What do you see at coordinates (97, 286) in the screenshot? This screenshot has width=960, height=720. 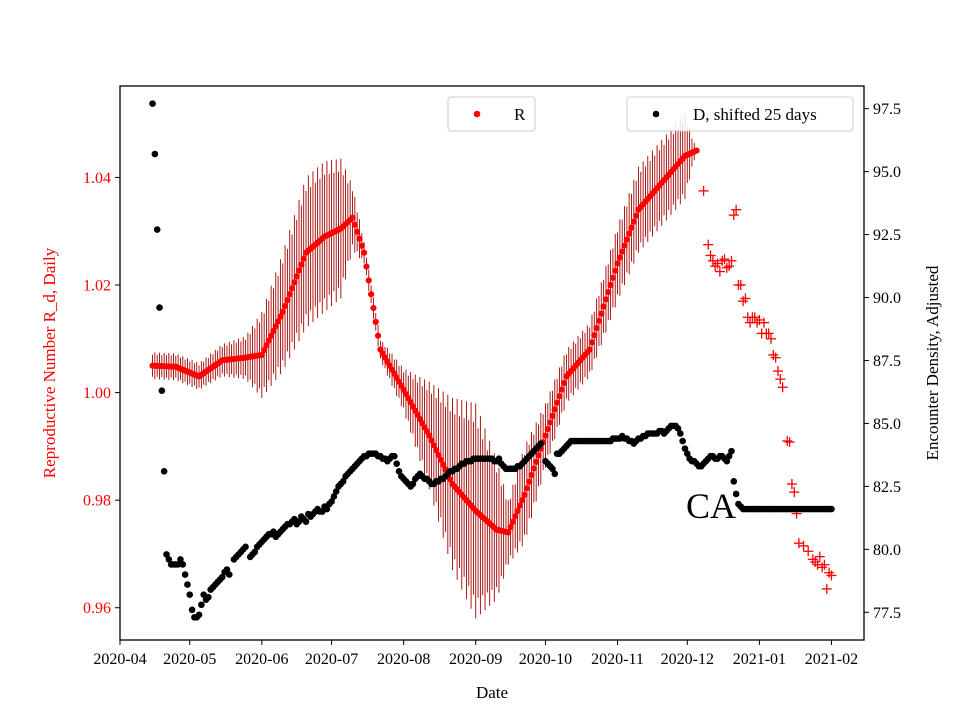 I see `y-left-tick-label: 1.02` at bounding box center [97, 286].